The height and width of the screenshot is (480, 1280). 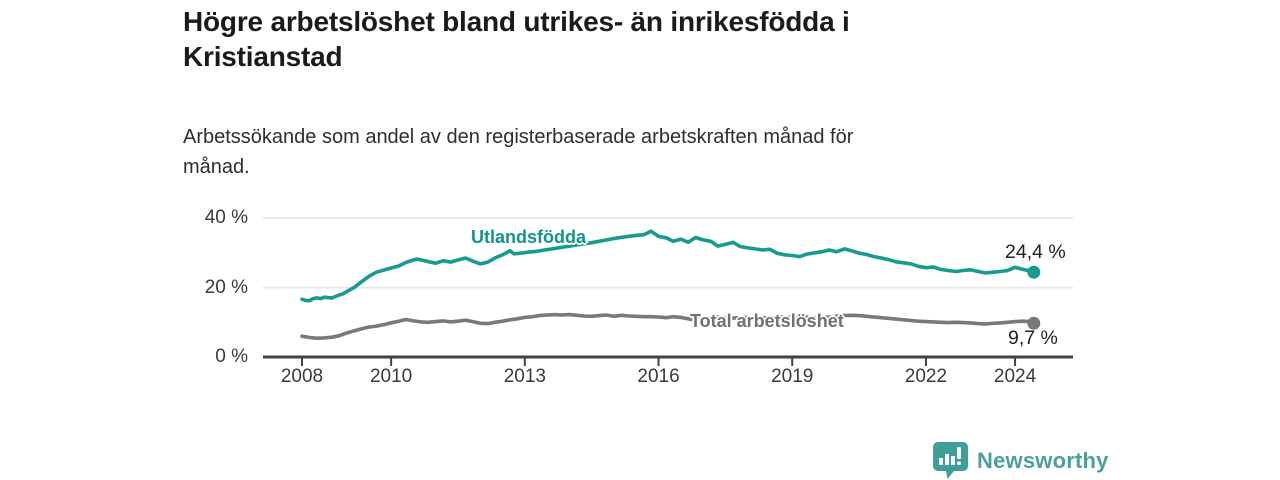 What do you see at coordinates (226, 287) in the screenshot?
I see `y-axis-tick-label: 20 %` at bounding box center [226, 287].